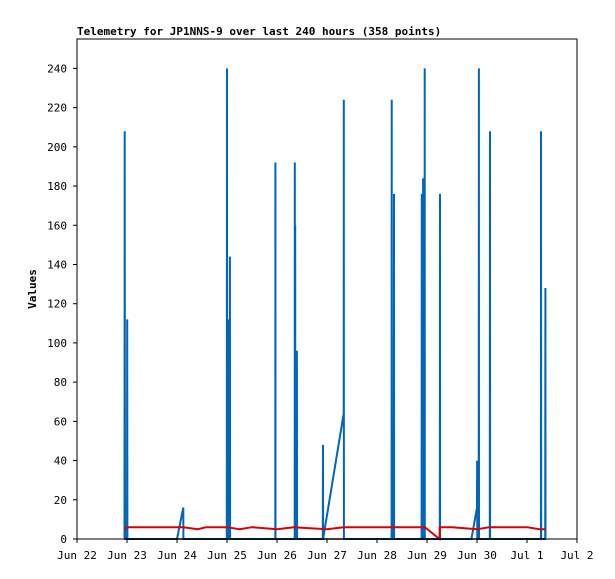 This screenshot has height=579, width=615. Describe the element at coordinates (227, 555) in the screenshot. I see `x-tick-label: Jun 25` at that location.